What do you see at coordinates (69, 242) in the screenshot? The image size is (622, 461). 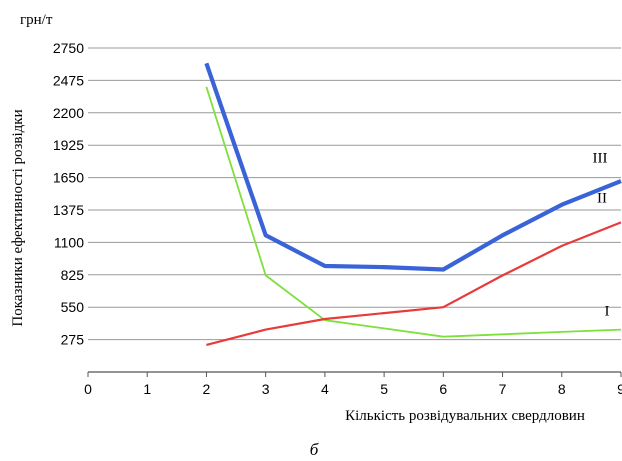 I see `y-tick-label: 1100` at bounding box center [69, 242].